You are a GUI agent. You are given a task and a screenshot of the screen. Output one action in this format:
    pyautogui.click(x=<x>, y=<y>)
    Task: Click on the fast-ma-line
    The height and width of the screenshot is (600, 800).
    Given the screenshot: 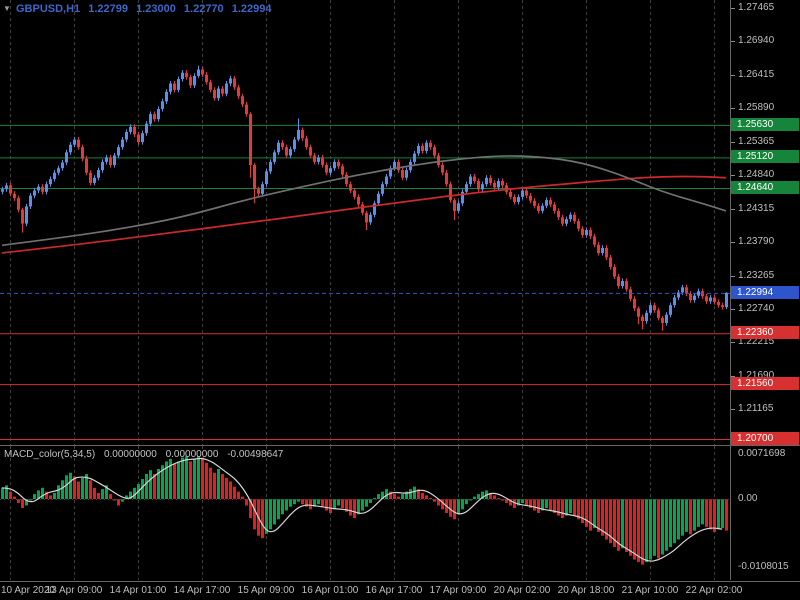 What is the action you would take?
    pyautogui.click(x=364, y=201)
    